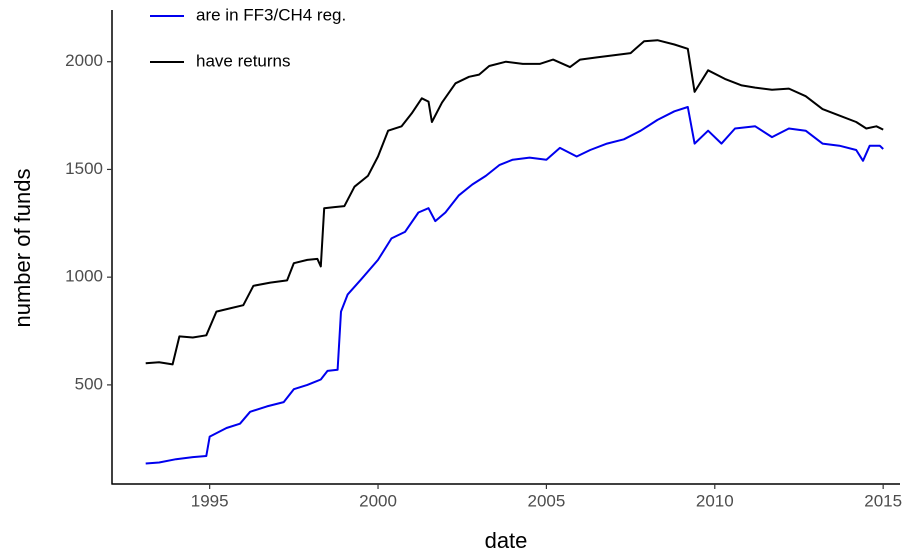 This screenshot has height=556, width=915. I want to click on legend-label: are in FF3/CH4 reg., so click(271, 14).